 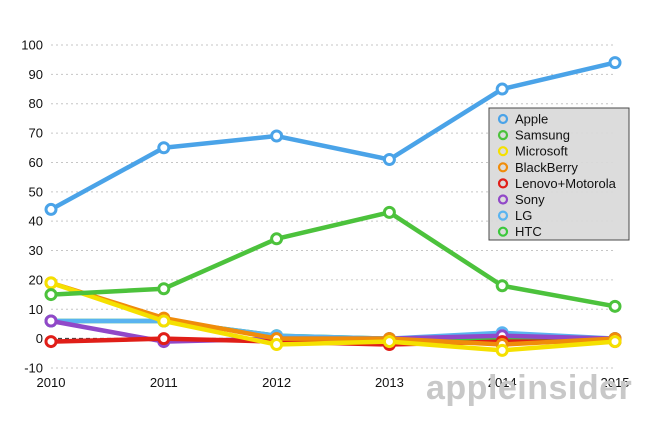 What do you see at coordinates (503, 183) in the screenshot?
I see `legend-marker-lenovo-motorola` at bounding box center [503, 183].